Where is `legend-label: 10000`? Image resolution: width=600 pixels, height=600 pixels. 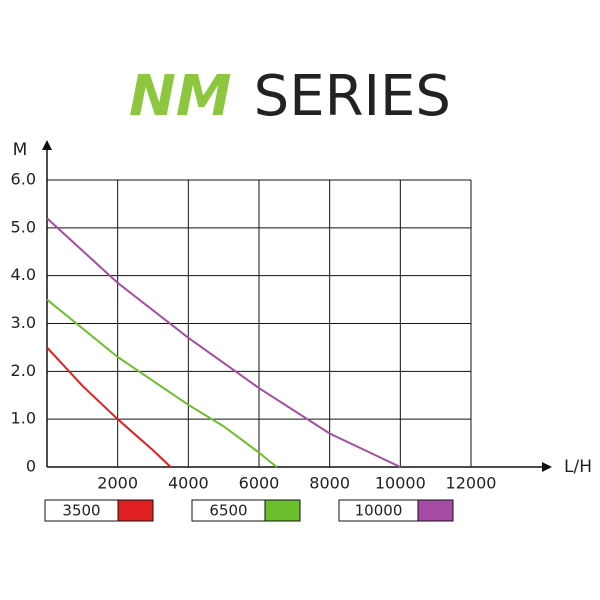 legend-label: 10000 is located at coordinates (379, 511).